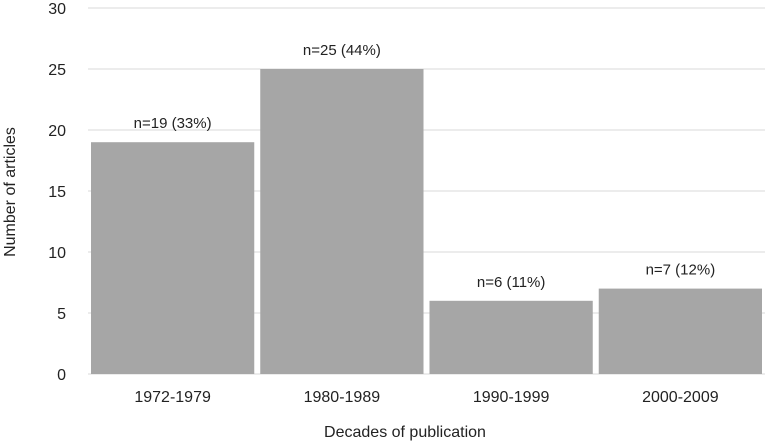  What do you see at coordinates (61, 375) in the screenshot?
I see `y-tick-label: 0` at bounding box center [61, 375].